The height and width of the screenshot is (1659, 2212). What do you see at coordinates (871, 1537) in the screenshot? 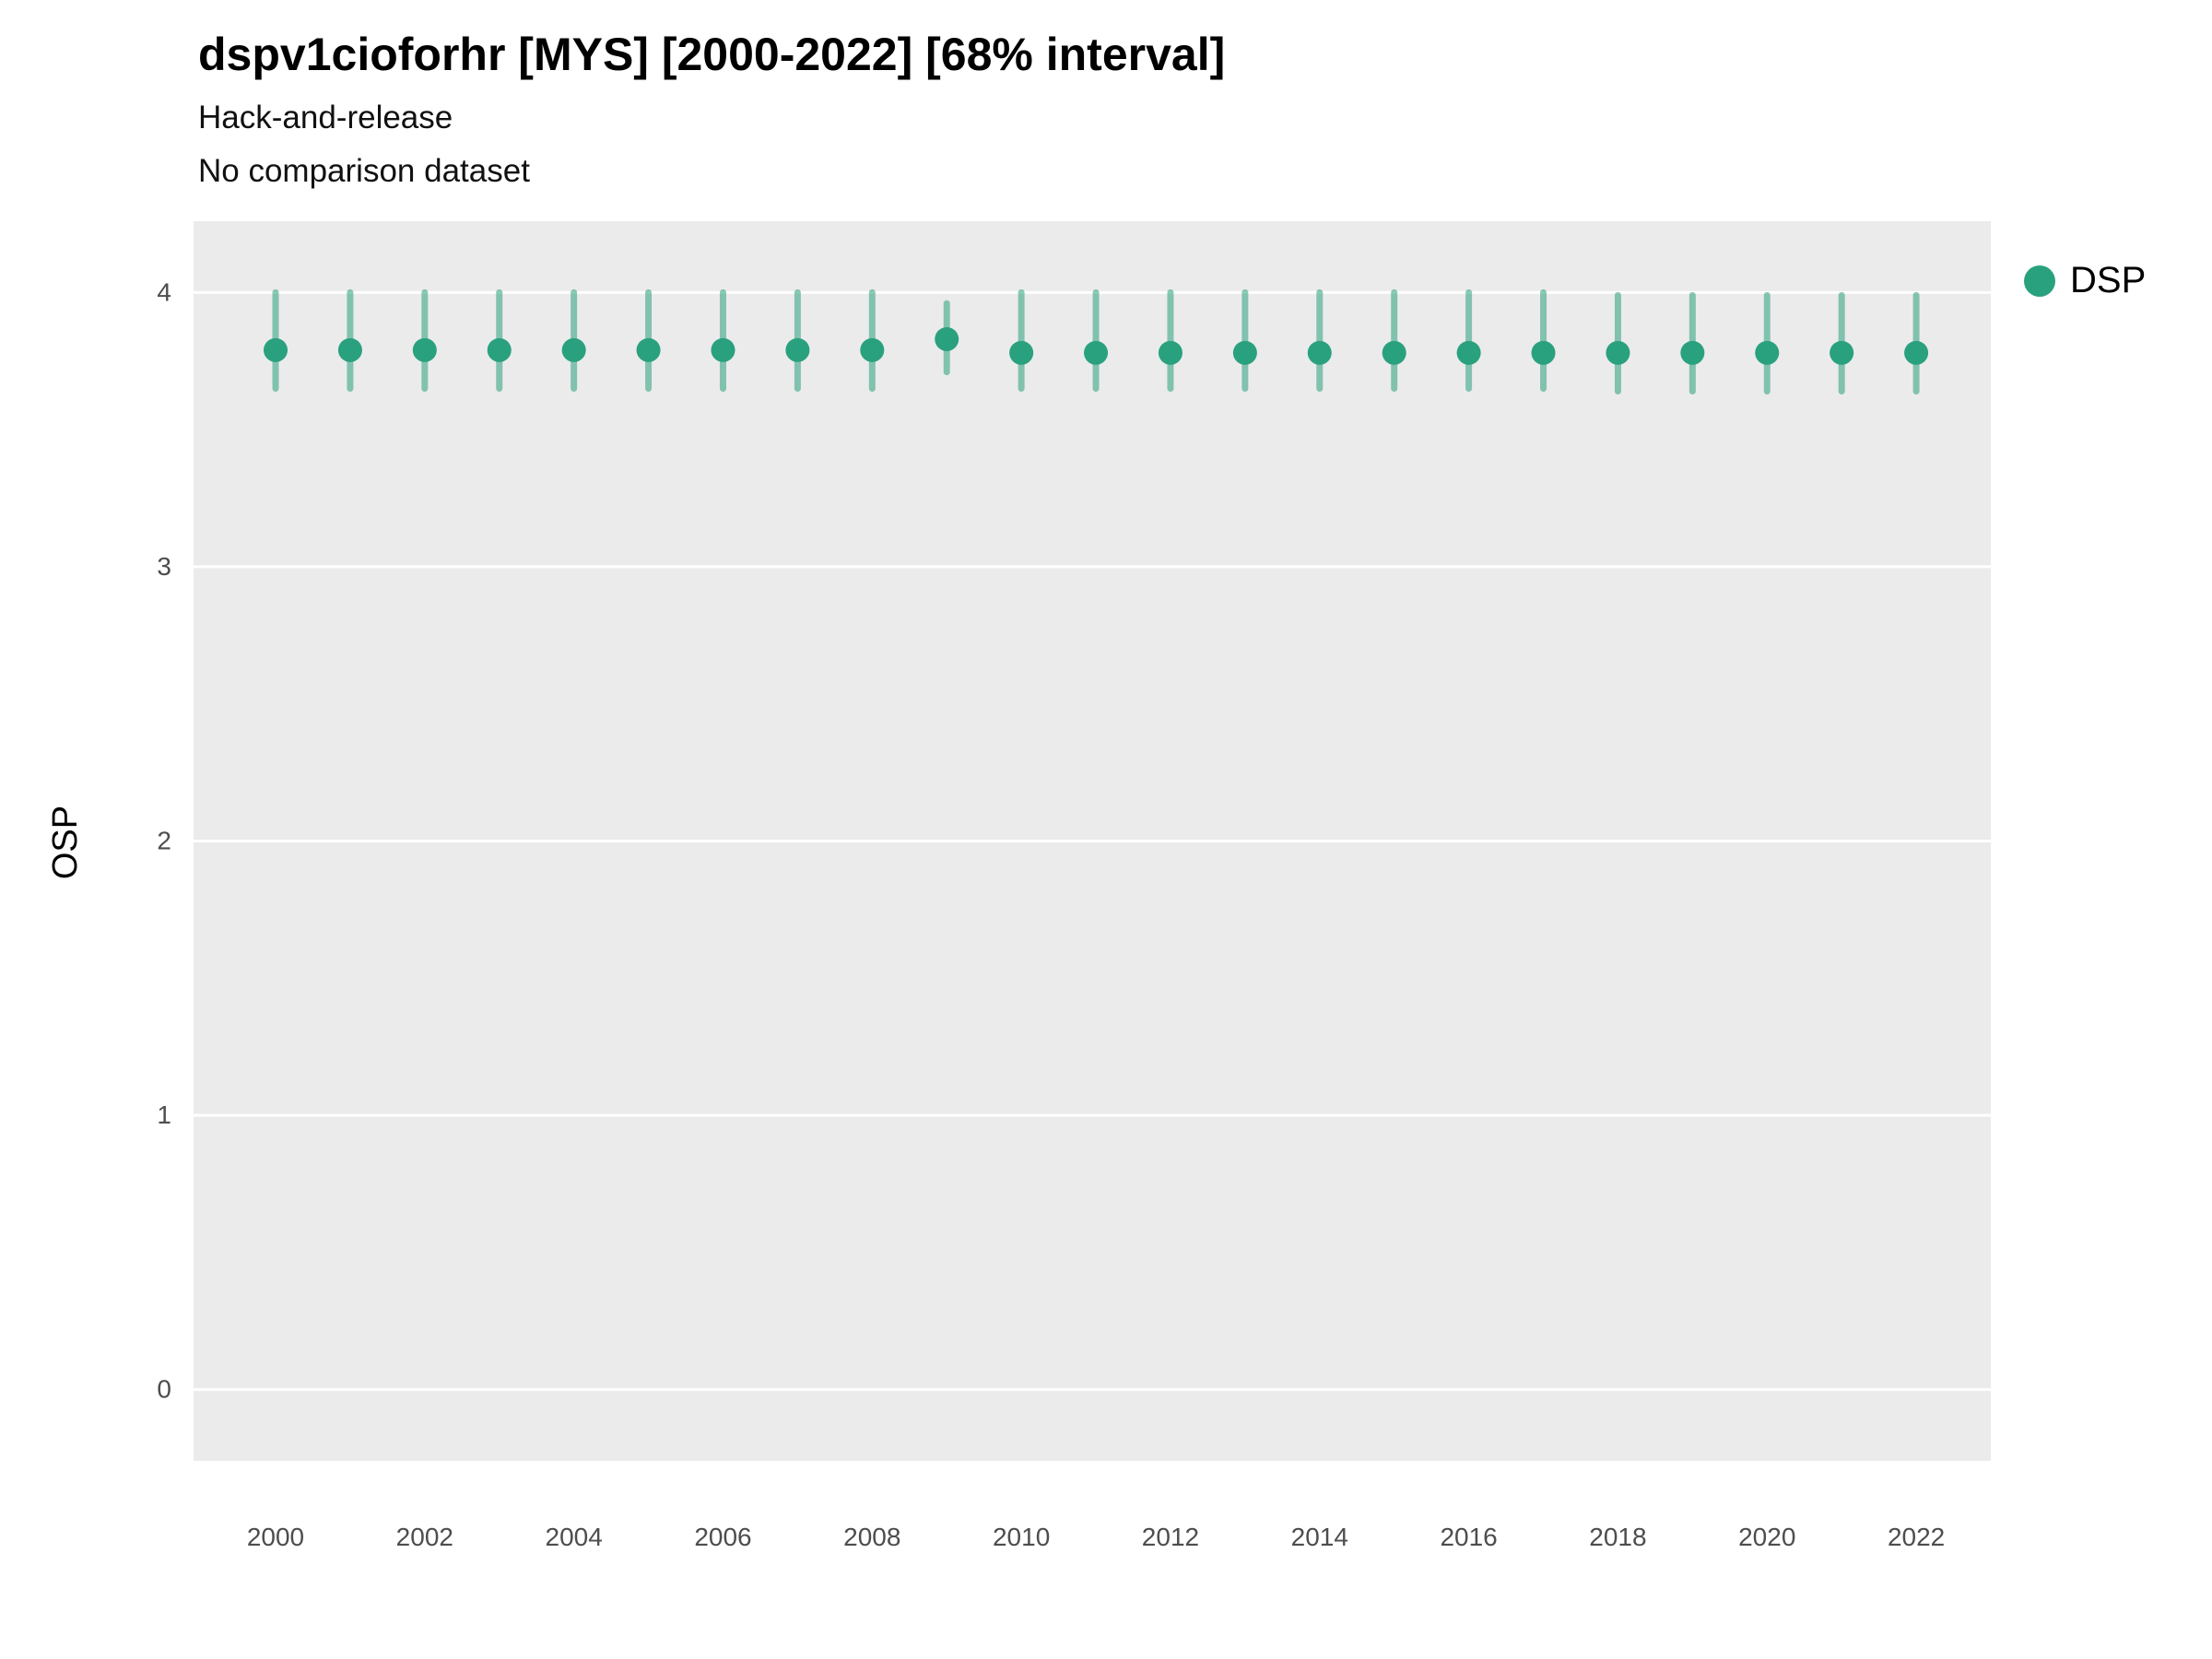
I see `x-tick-label: 2008` at bounding box center [871, 1537].